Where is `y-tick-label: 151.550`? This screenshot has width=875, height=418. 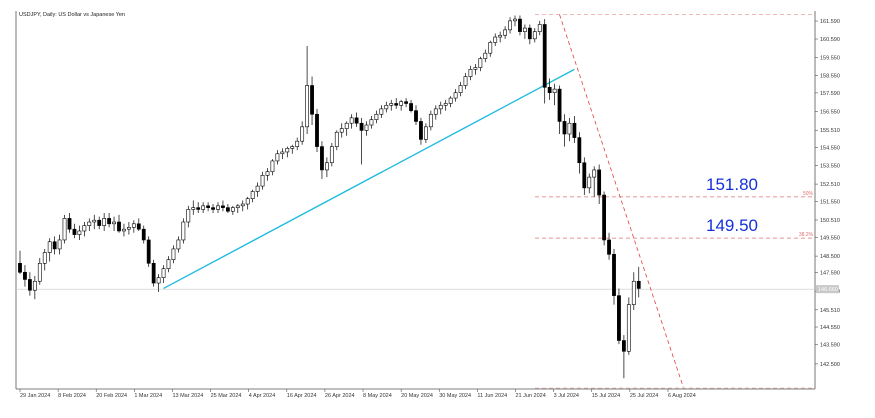
y-tick-label: 151.550 is located at coordinates (830, 202).